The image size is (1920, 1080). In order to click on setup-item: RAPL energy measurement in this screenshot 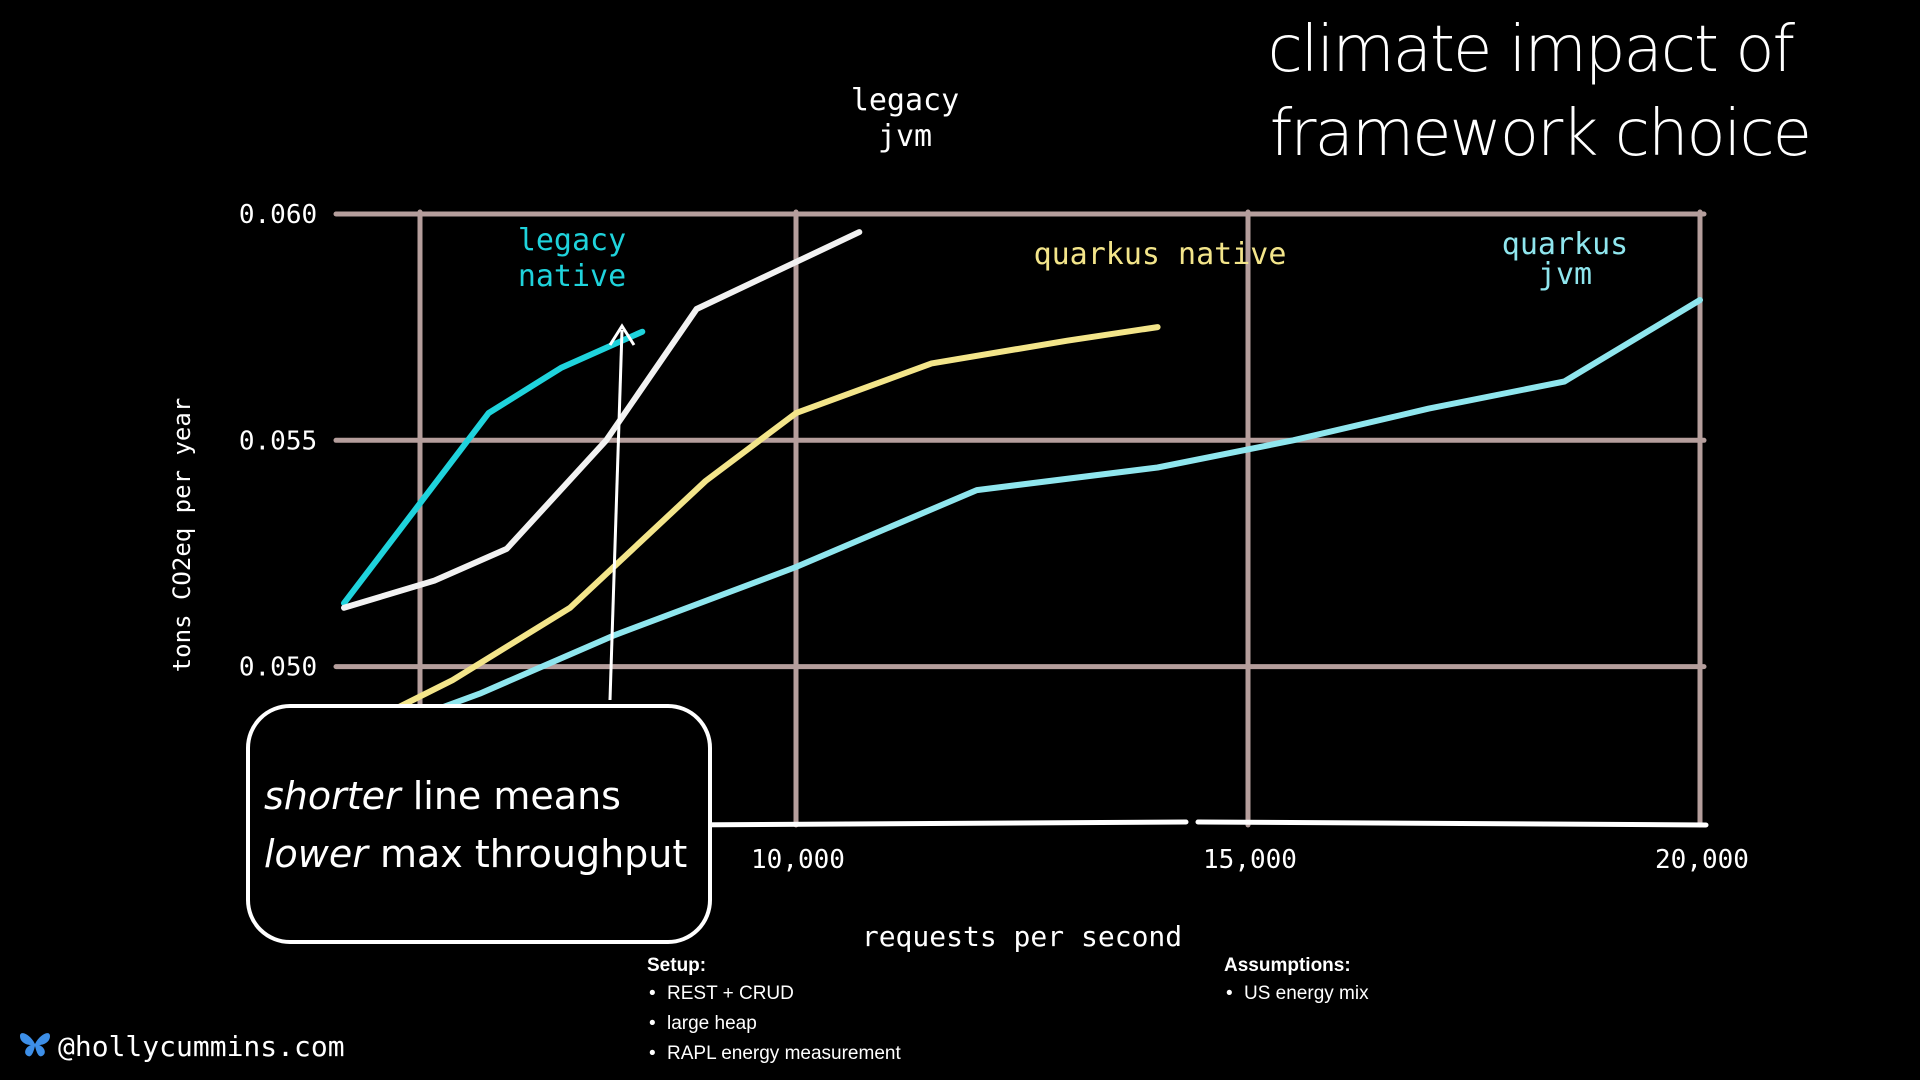, I will do `click(774, 1054)`.